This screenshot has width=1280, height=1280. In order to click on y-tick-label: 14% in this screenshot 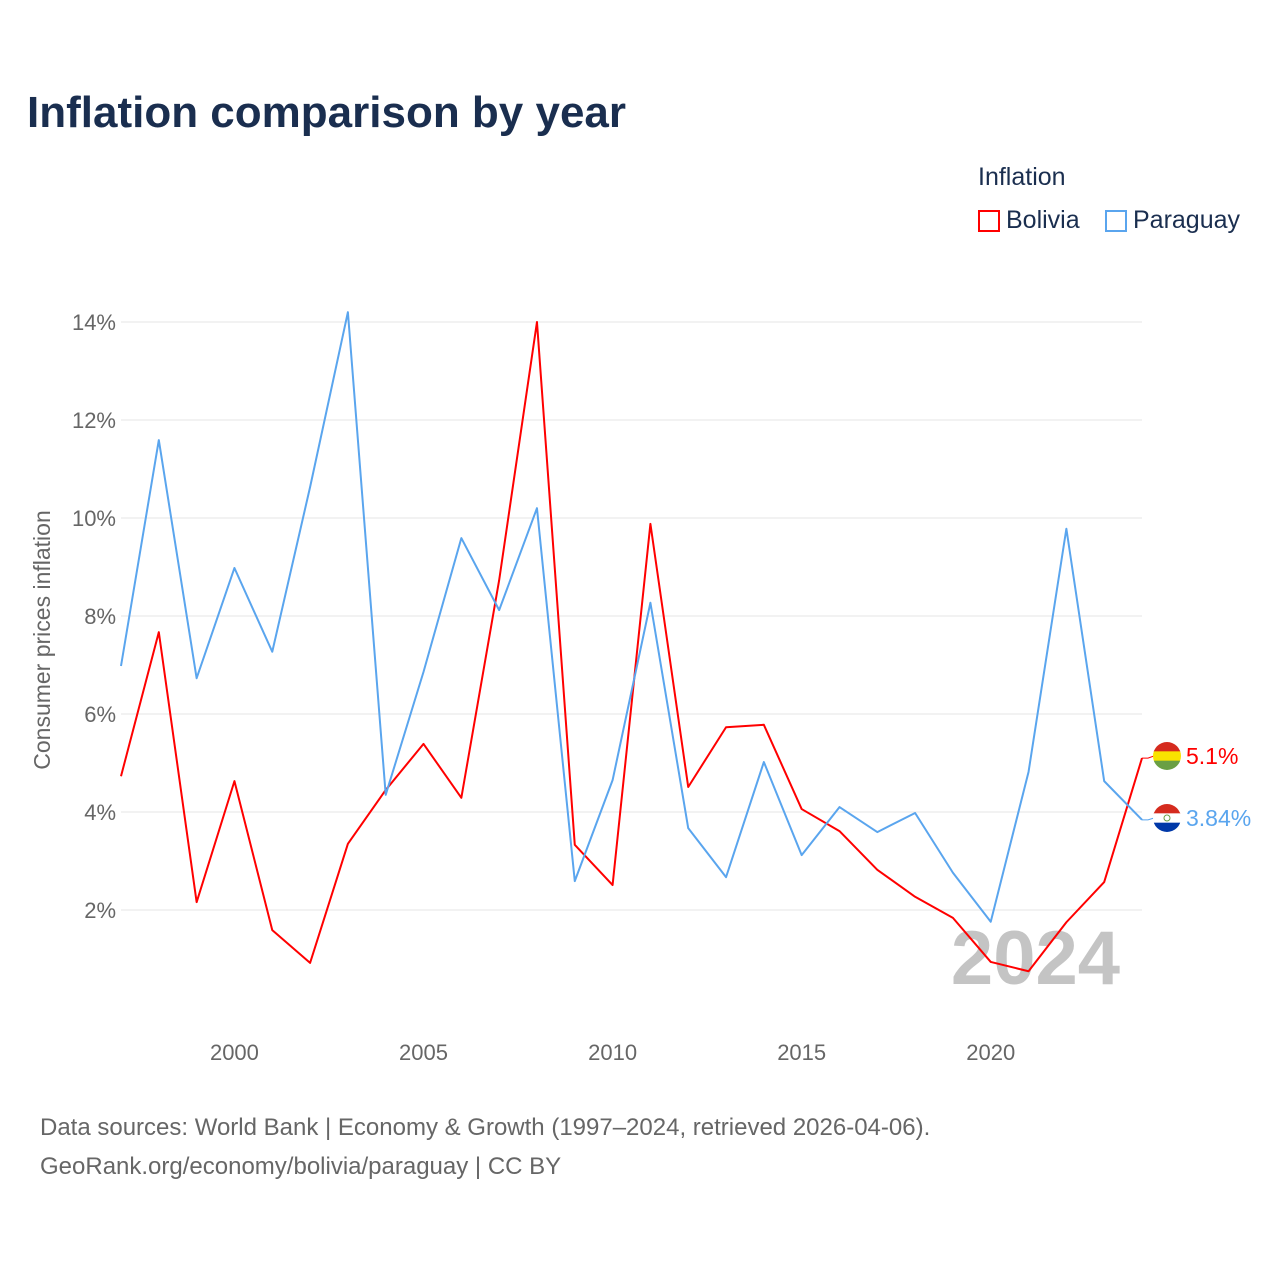, I will do `click(94, 322)`.